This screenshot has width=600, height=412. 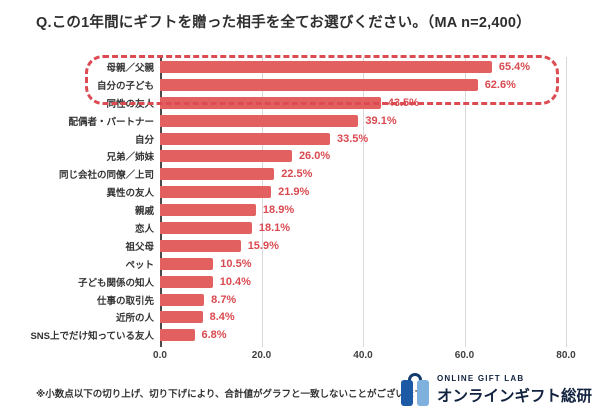 What do you see at coordinates (134, 319) in the screenshot?
I see `category-label: 近所の人` at bounding box center [134, 319].